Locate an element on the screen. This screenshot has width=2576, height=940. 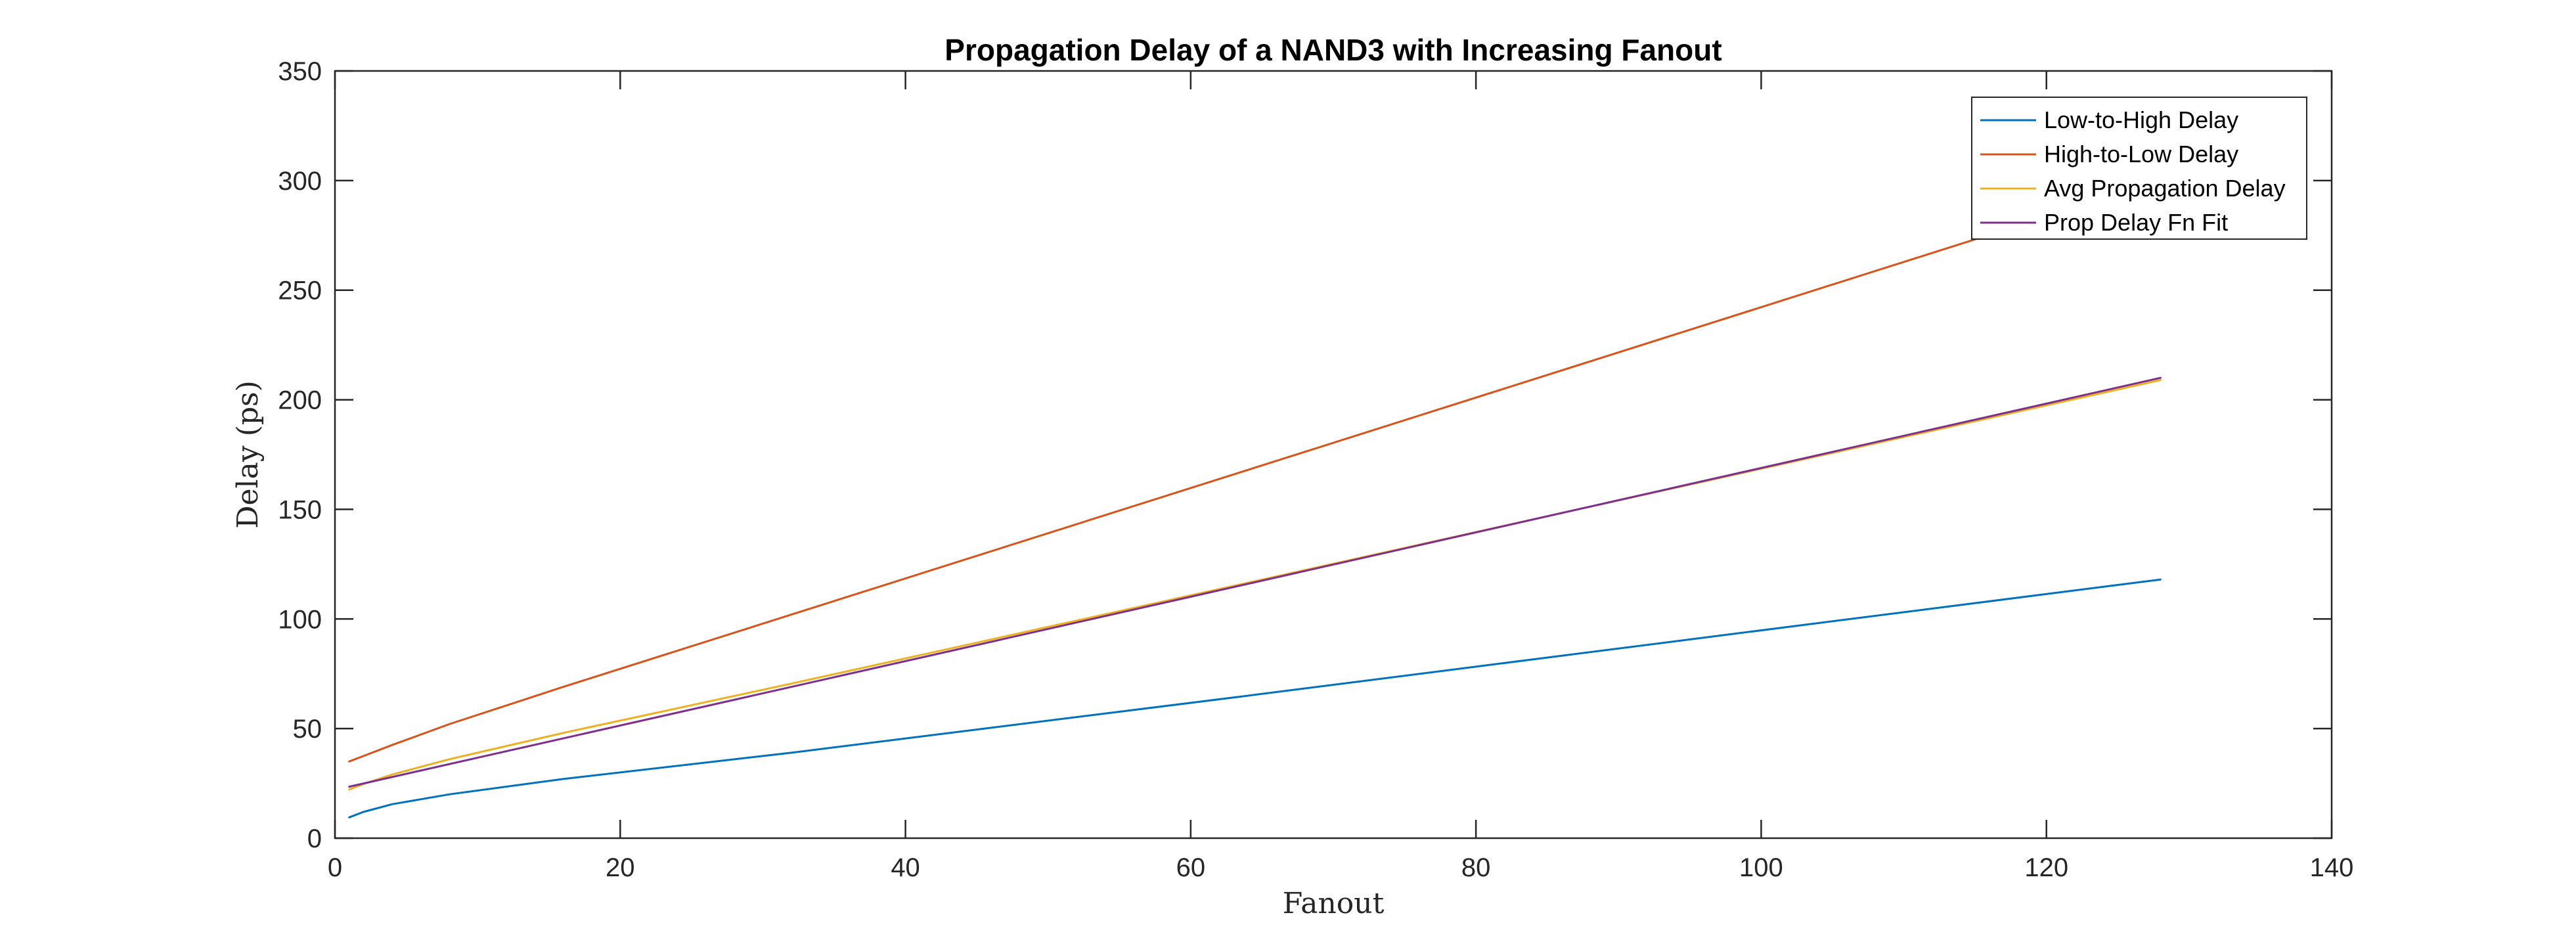
y-tick-label: 350 is located at coordinates (300, 71).